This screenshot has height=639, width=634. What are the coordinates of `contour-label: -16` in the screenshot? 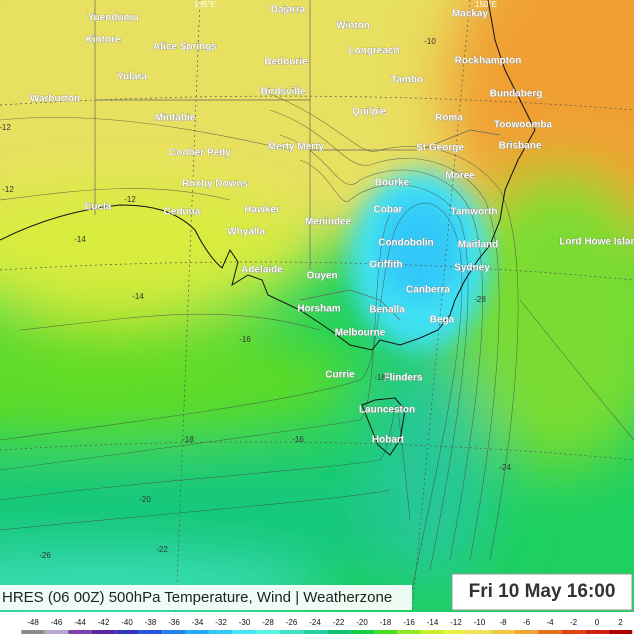 It's located at (245, 339).